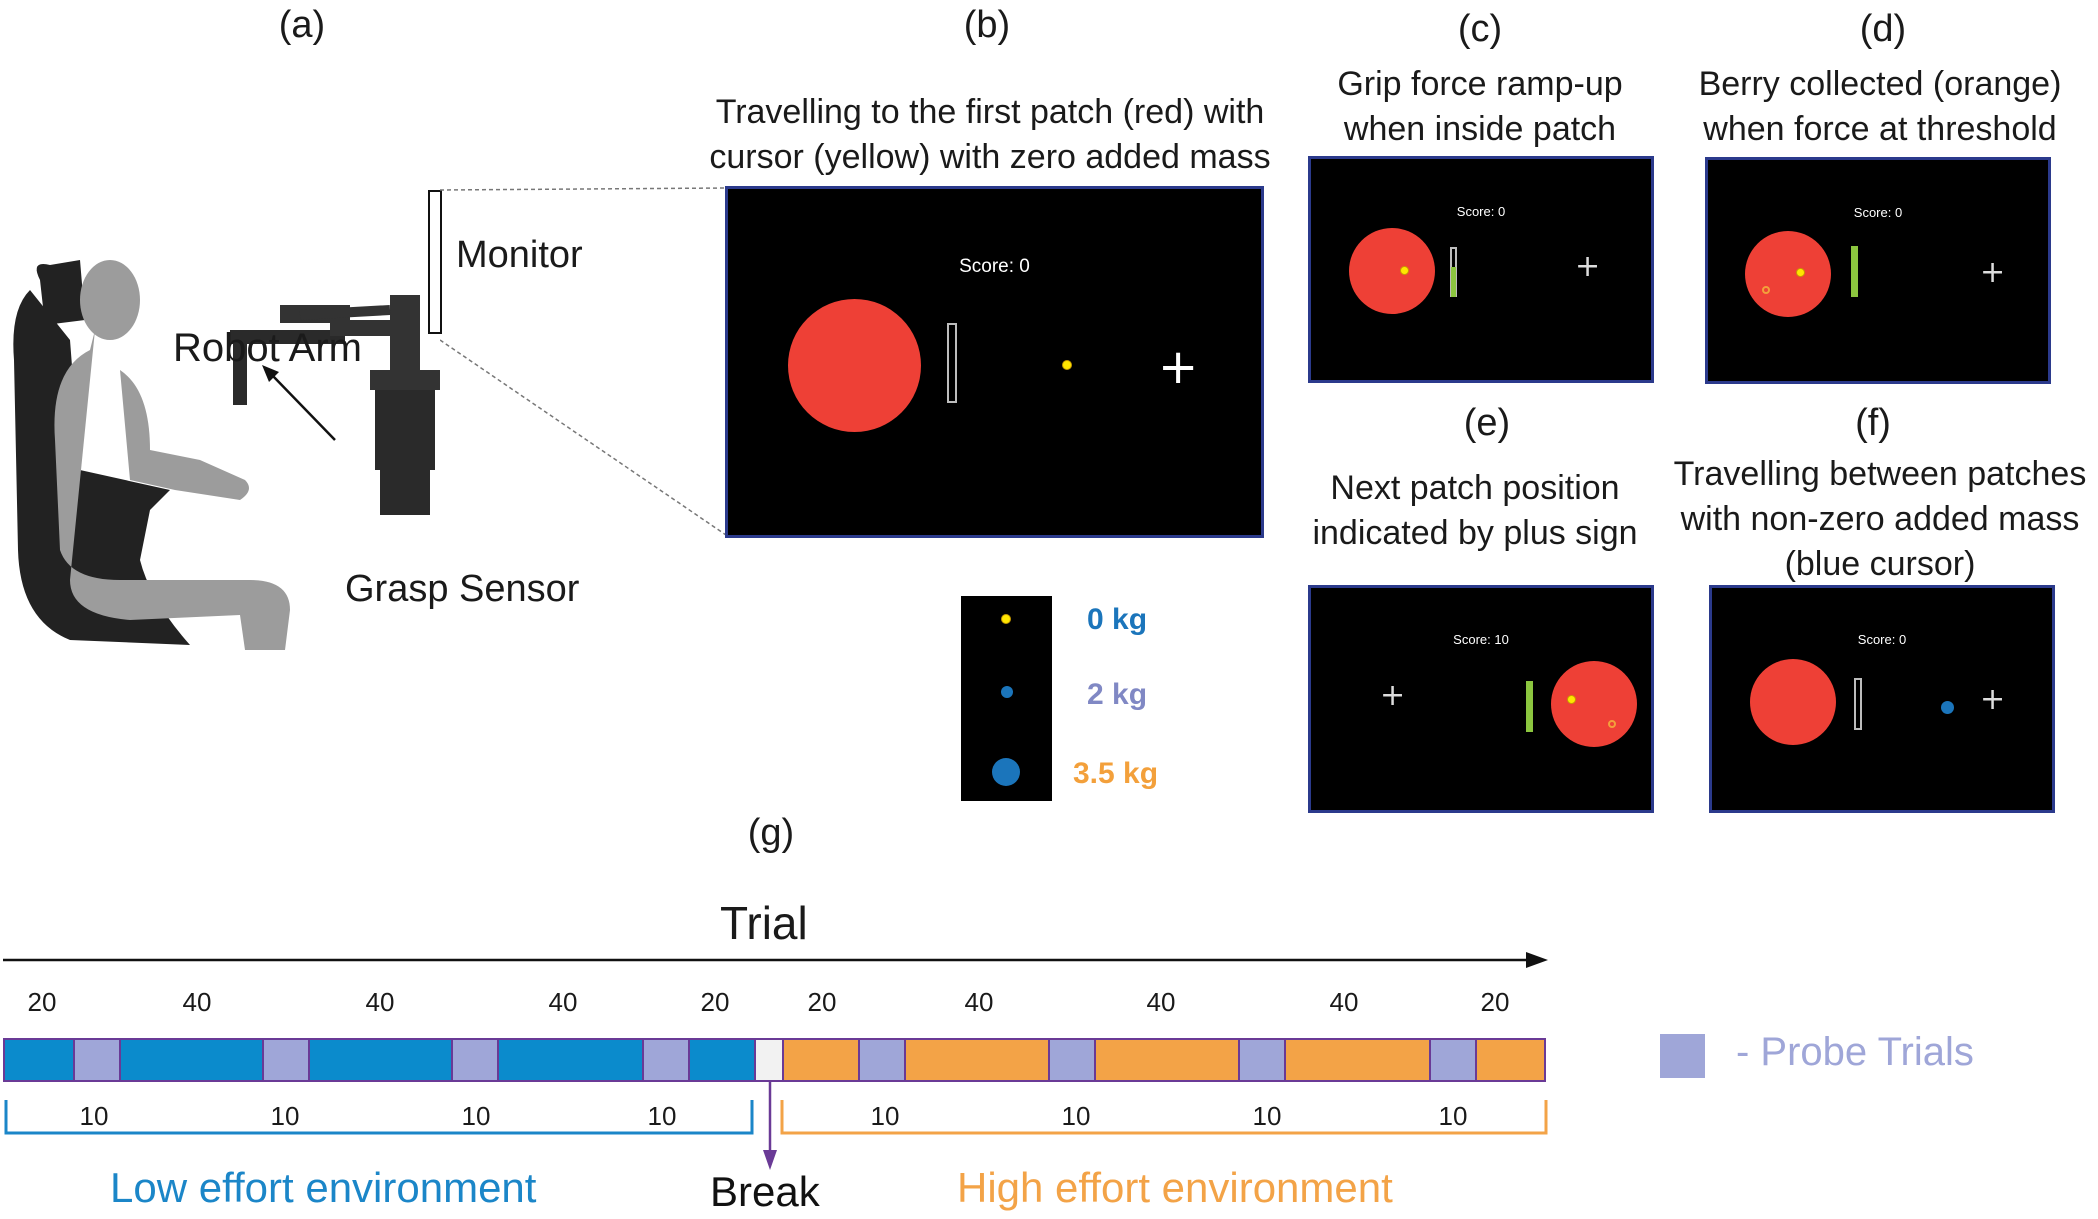 The image size is (2098, 1219). What do you see at coordinates (302, 25) in the screenshot?
I see `panel-letter-a: (a)` at bounding box center [302, 25].